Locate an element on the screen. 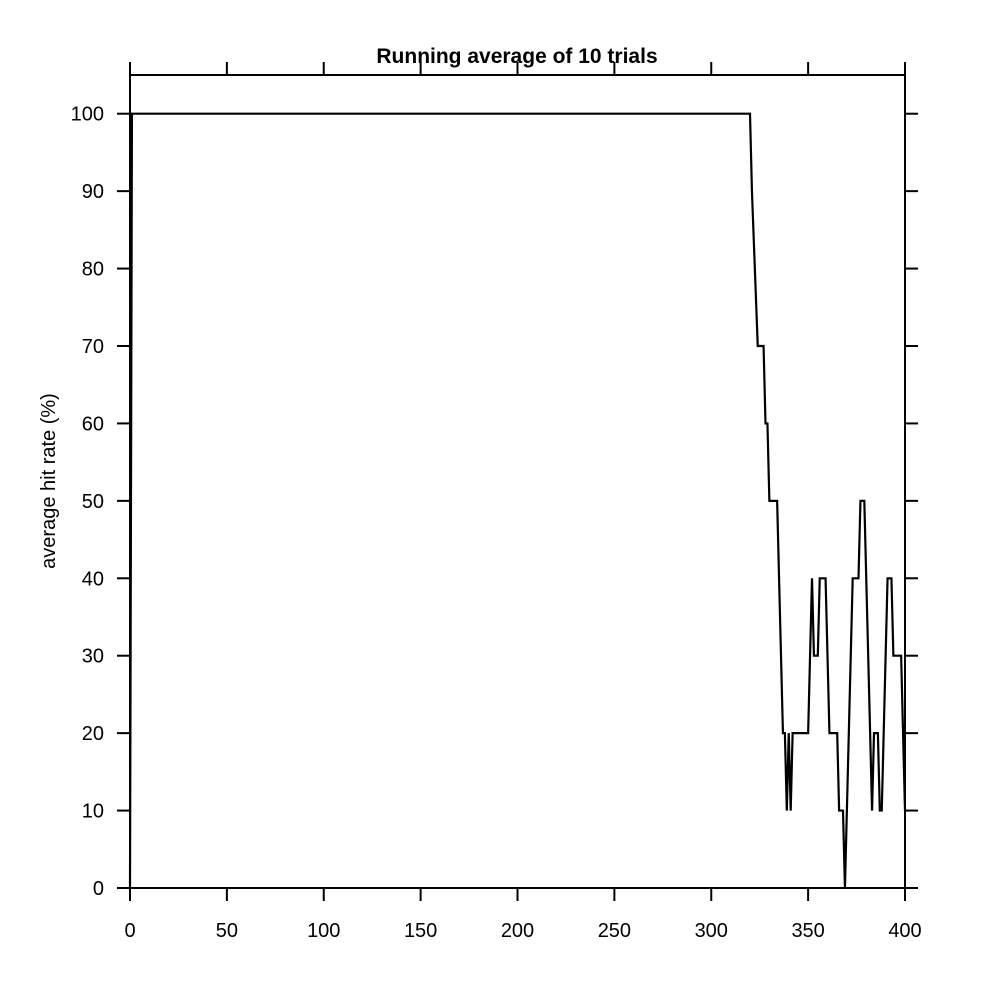  x-tick-label: 250 is located at coordinates (614, 931).